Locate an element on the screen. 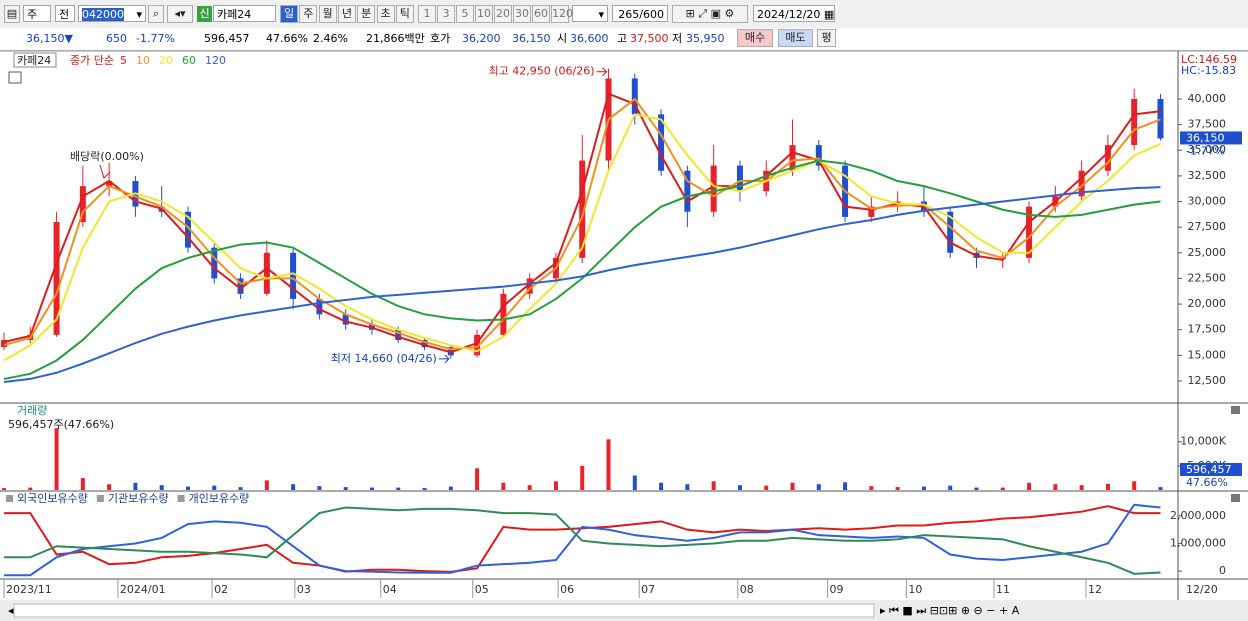  last-volume: 596,457 is located at coordinates (1209, 469).